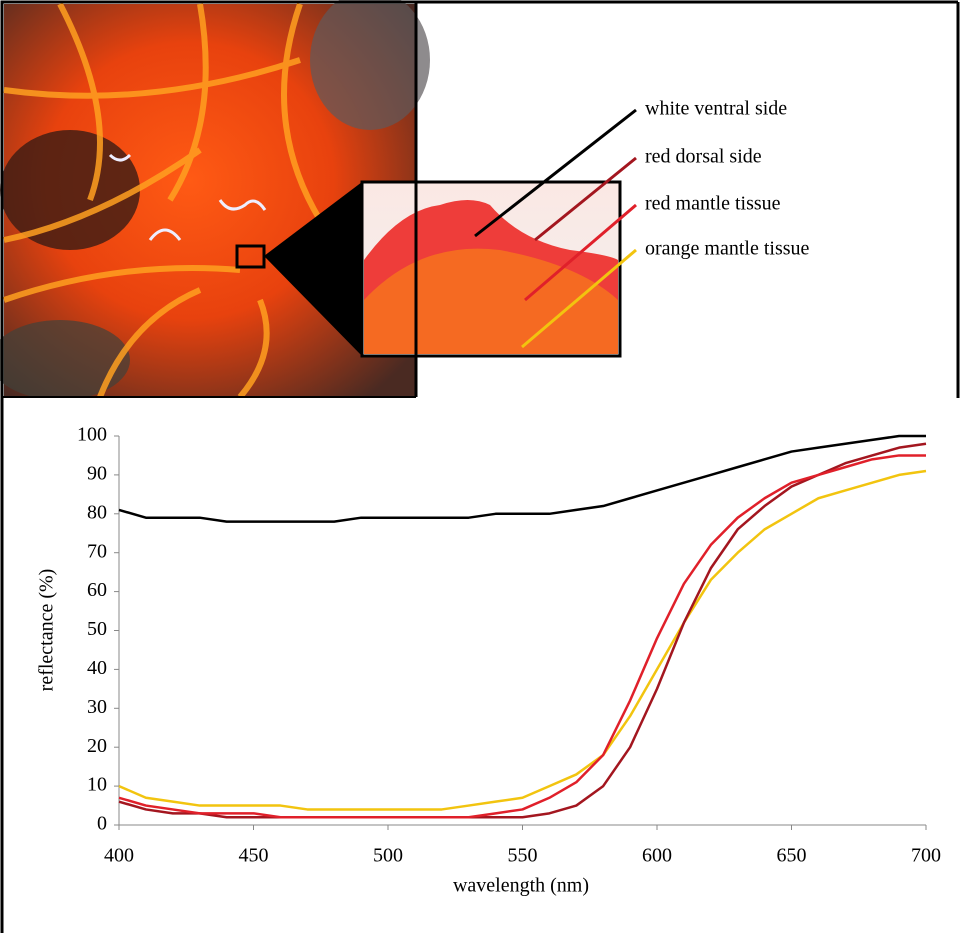 The width and height of the screenshot is (960, 933). Describe the element at coordinates (523, 856) in the screenshot. I see `x-tick-label: 550` at that location.